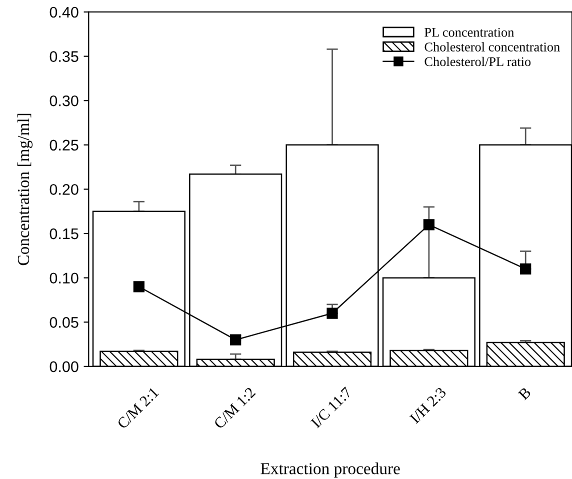 This screenshot has height=479, width=572. I want to click on y-tick-label: 0.05, so click(64, 322).